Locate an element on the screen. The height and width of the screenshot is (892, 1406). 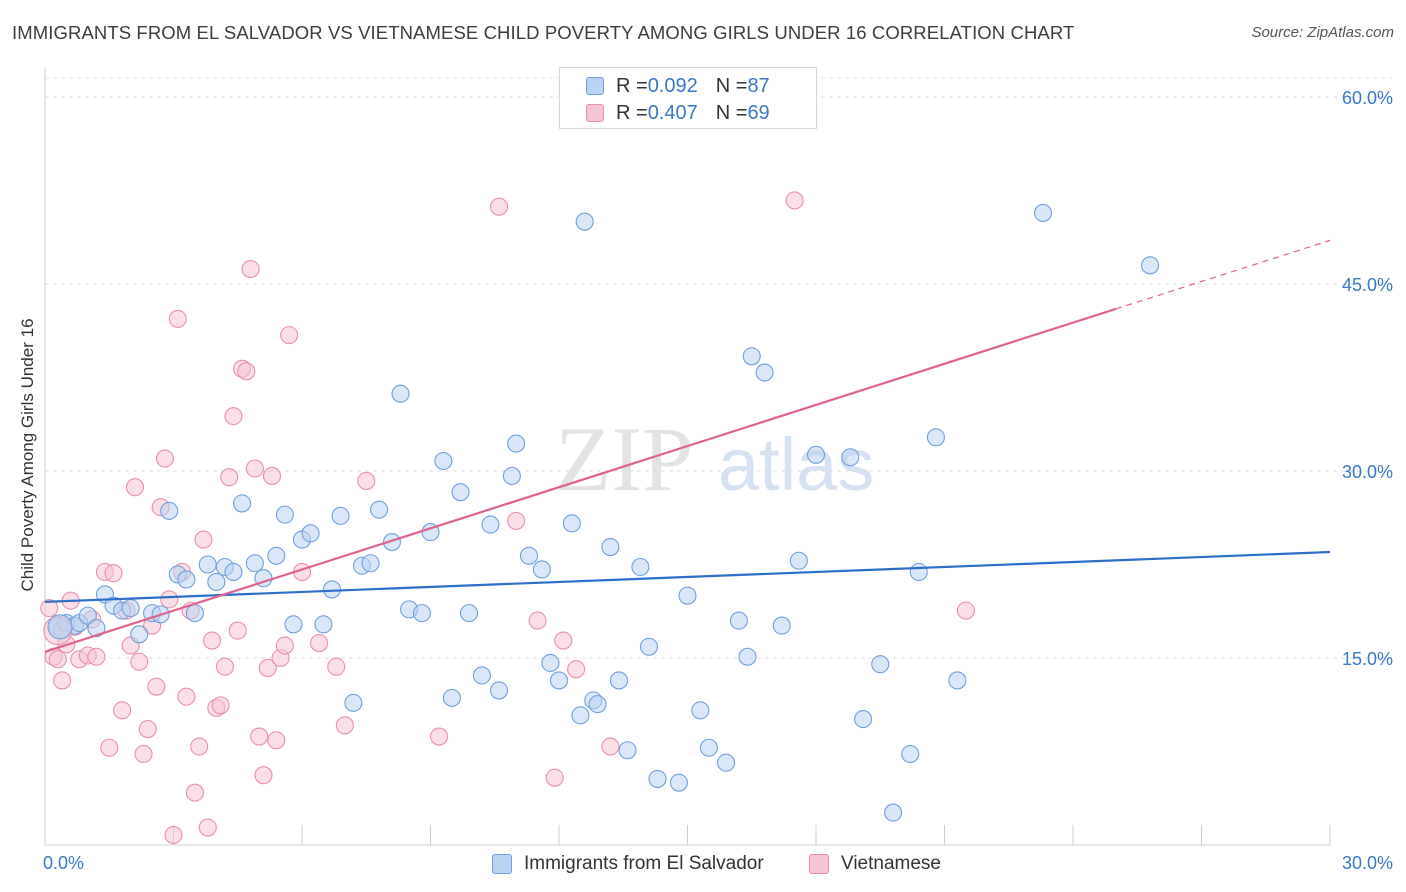
legend-r-value: 0.092 is located at coordinates (672, 85).